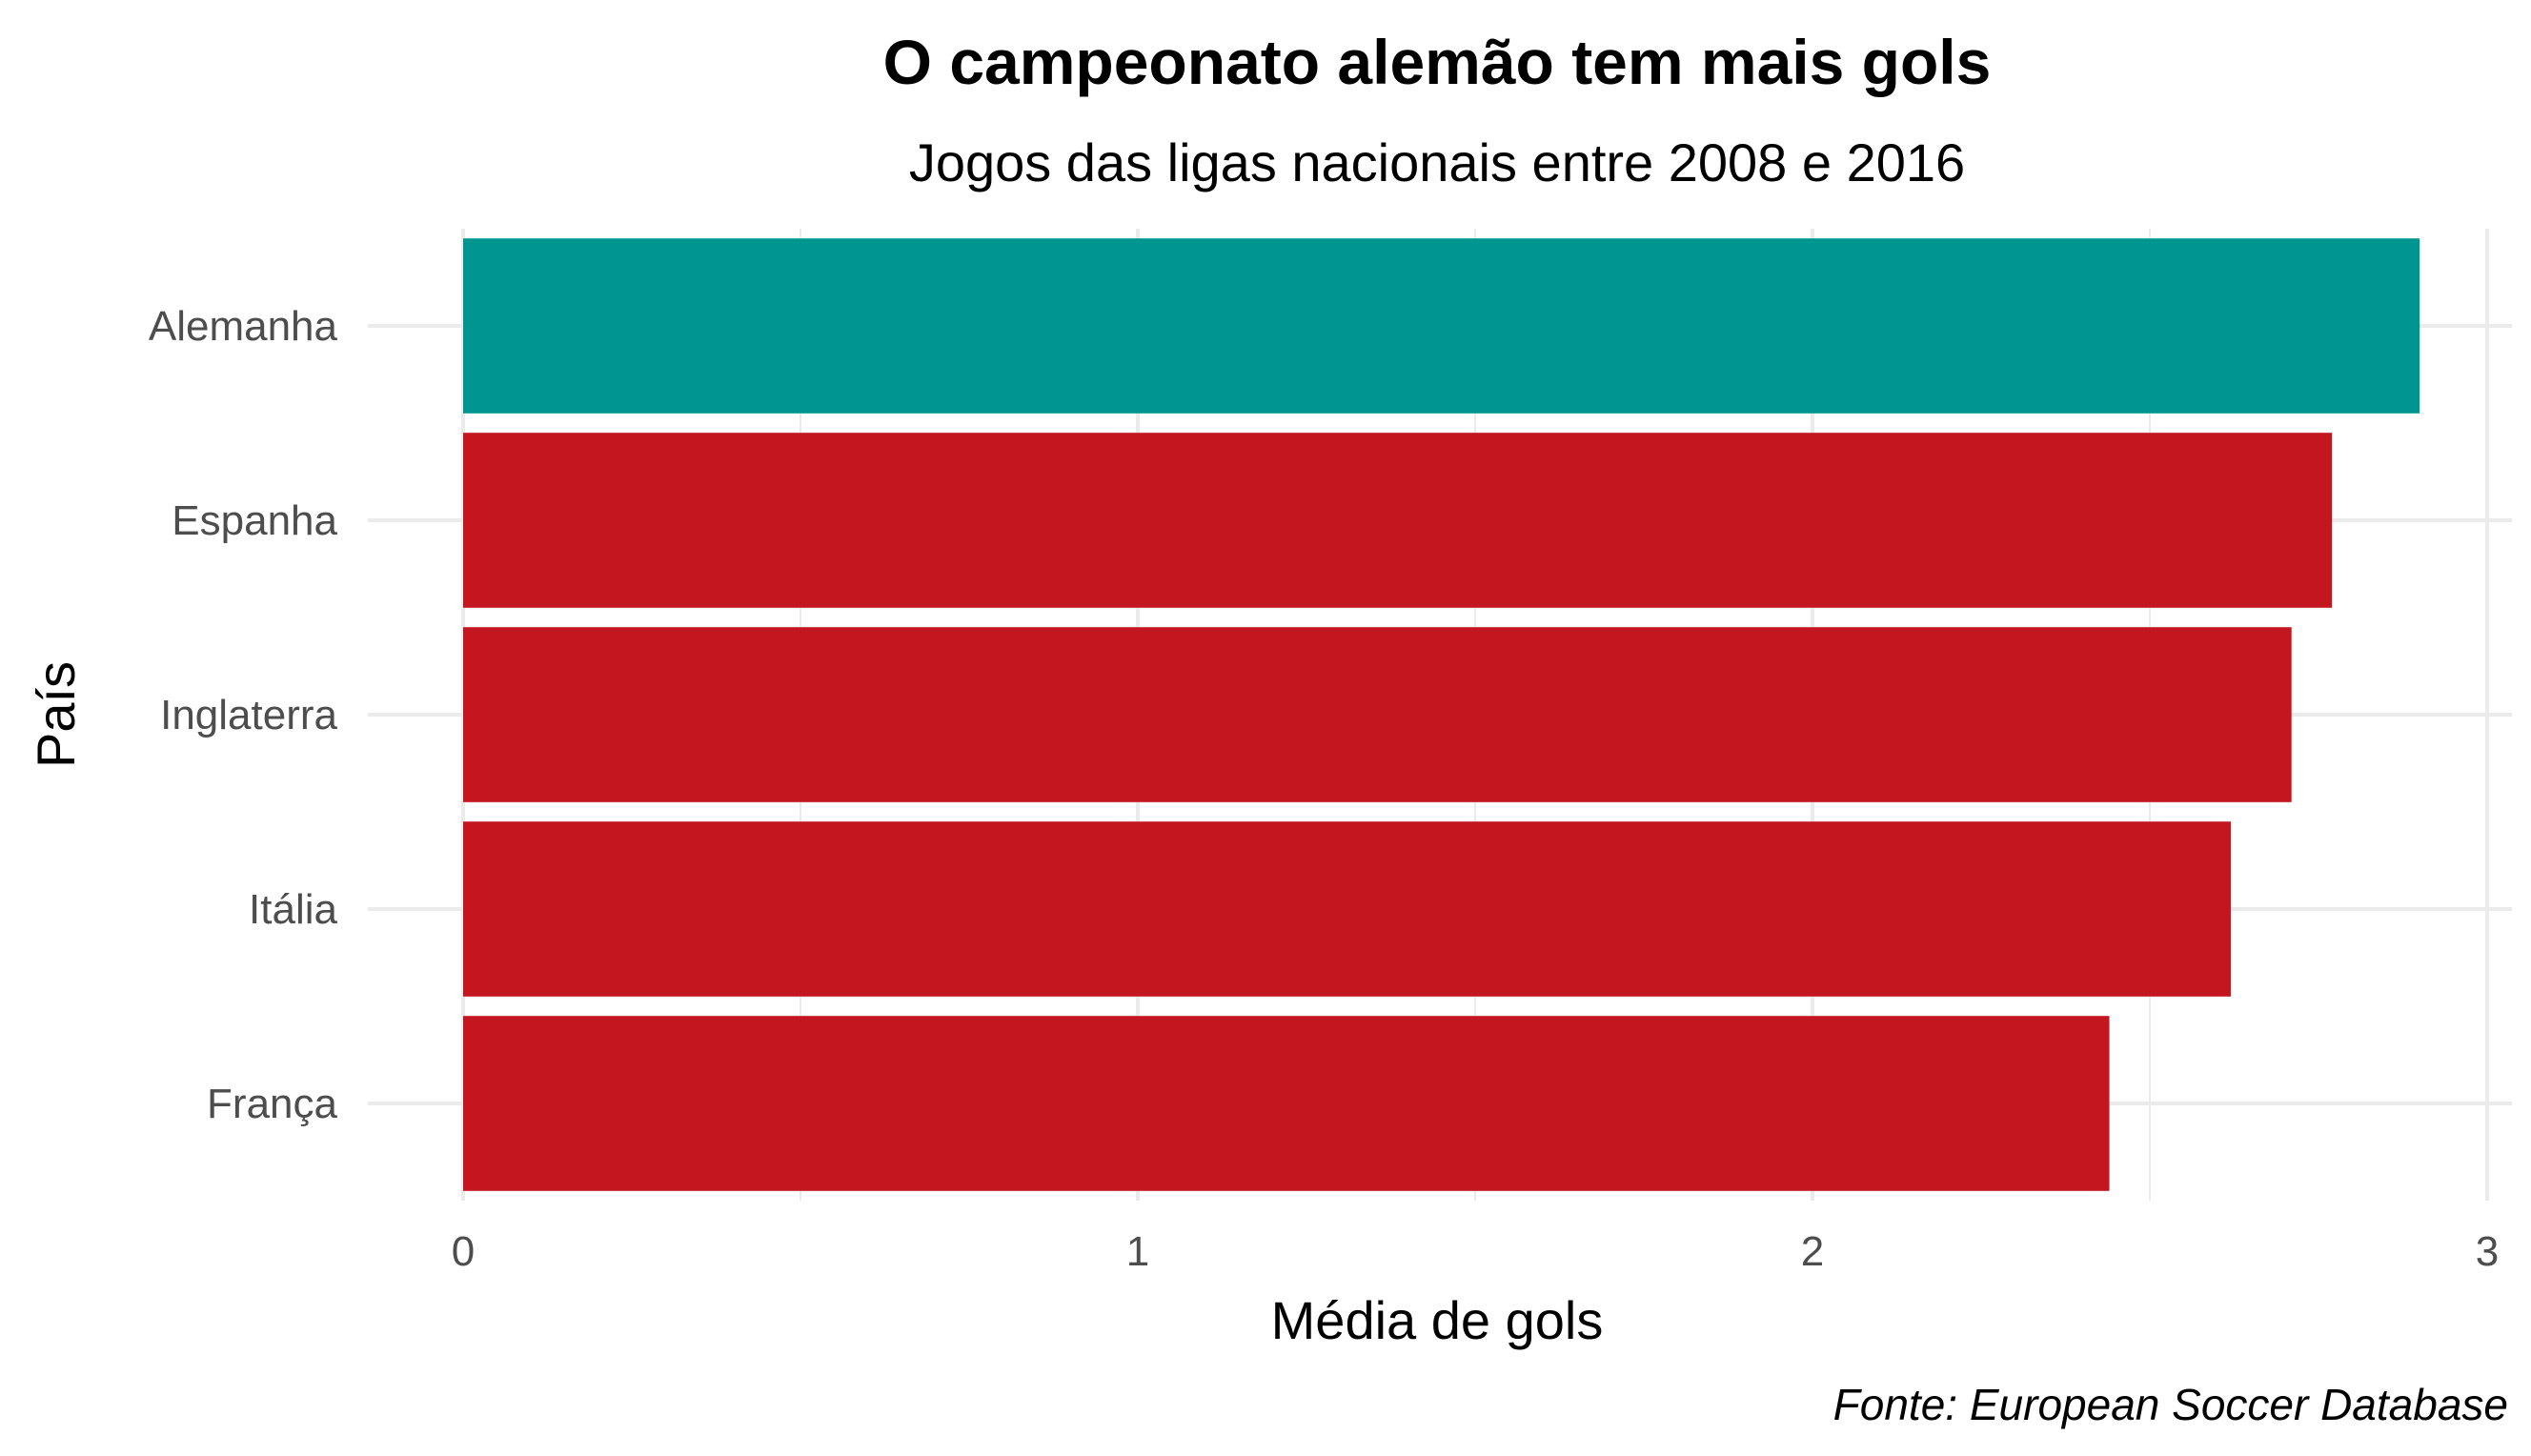 This screenshot has width=2531, height=1456. Describe the element at coordinates (248, 715) in the screenshot. I see `y-tick-label: Inglaterra` at that location.